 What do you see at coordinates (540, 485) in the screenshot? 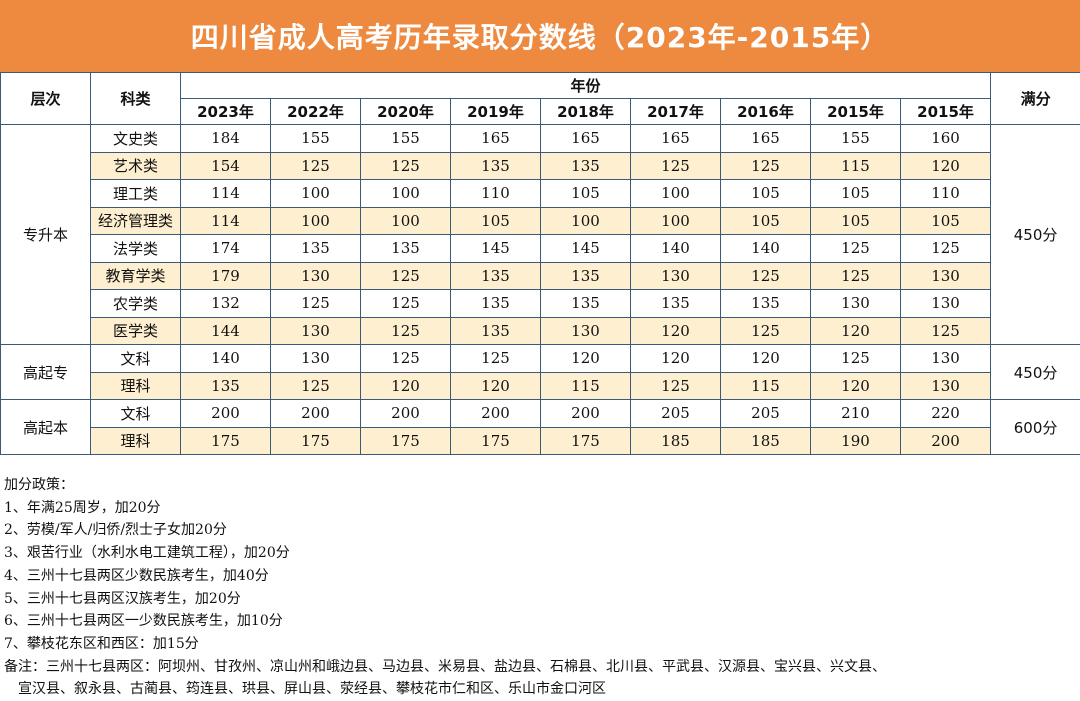
I see `notes-heading: 加分政策：` at bounding box center [540, 485].